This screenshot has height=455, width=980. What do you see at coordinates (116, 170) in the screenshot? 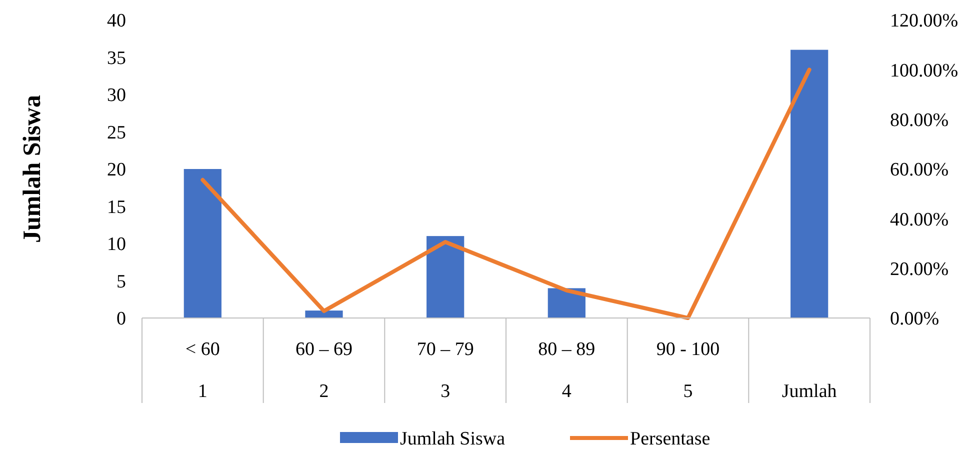
I see `y-tick-label: 20` at bounding box center [116, 170].